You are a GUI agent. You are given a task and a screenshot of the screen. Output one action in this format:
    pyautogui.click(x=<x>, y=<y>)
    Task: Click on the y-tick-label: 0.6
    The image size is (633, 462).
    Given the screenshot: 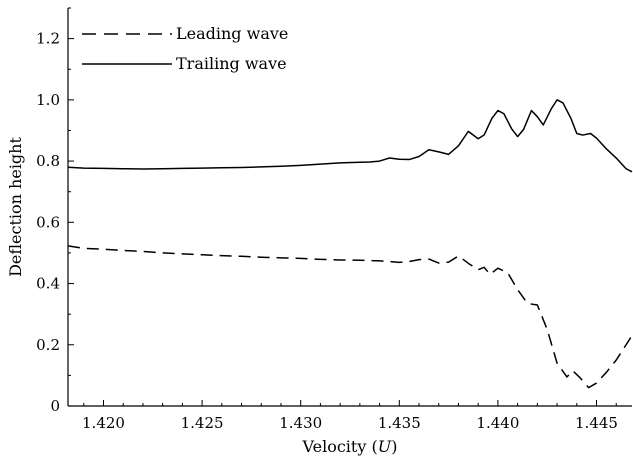 What is the action you would take?
    pyautogui.click(x=48, y=222)
    